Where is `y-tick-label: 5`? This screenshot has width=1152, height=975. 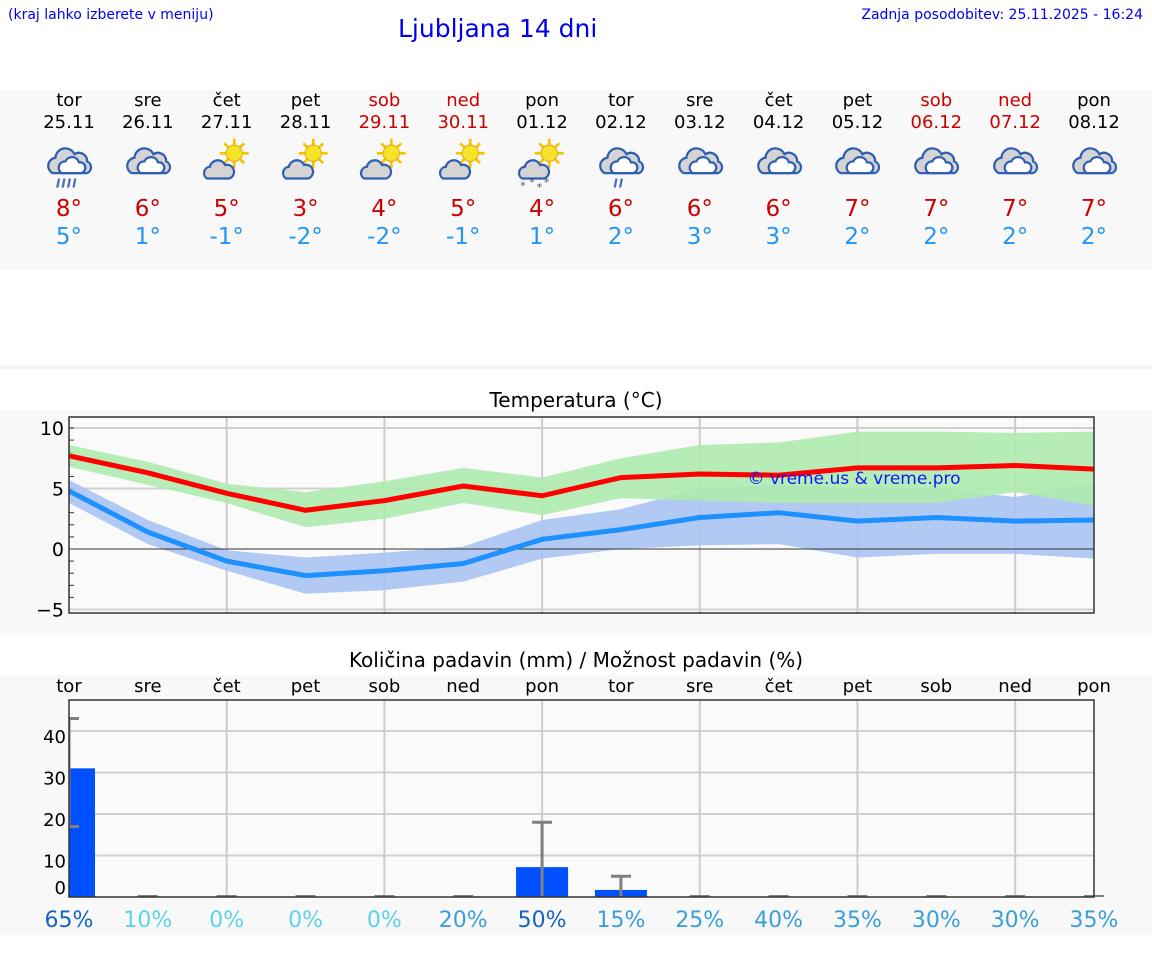 y-tick-label: 5 is located at coordinates (58, 490).